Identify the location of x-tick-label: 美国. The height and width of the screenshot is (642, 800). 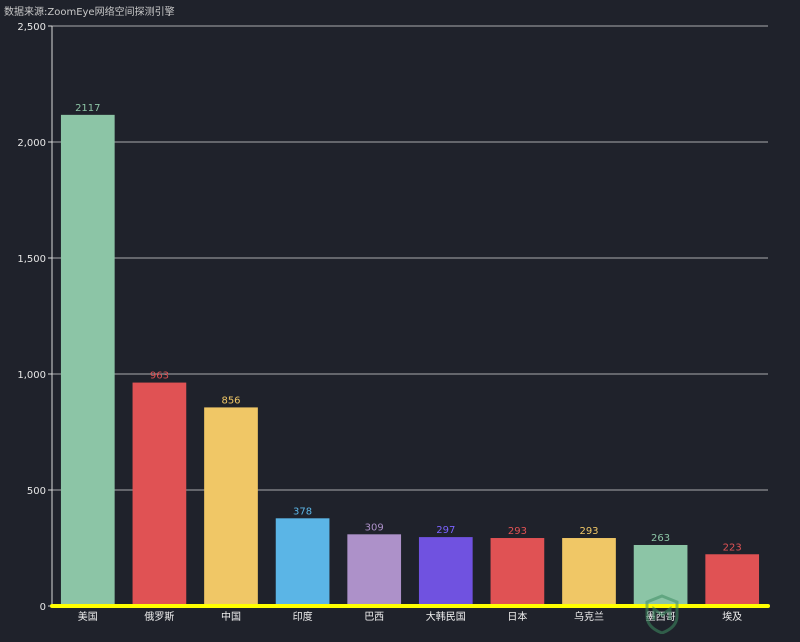
(88, 616).